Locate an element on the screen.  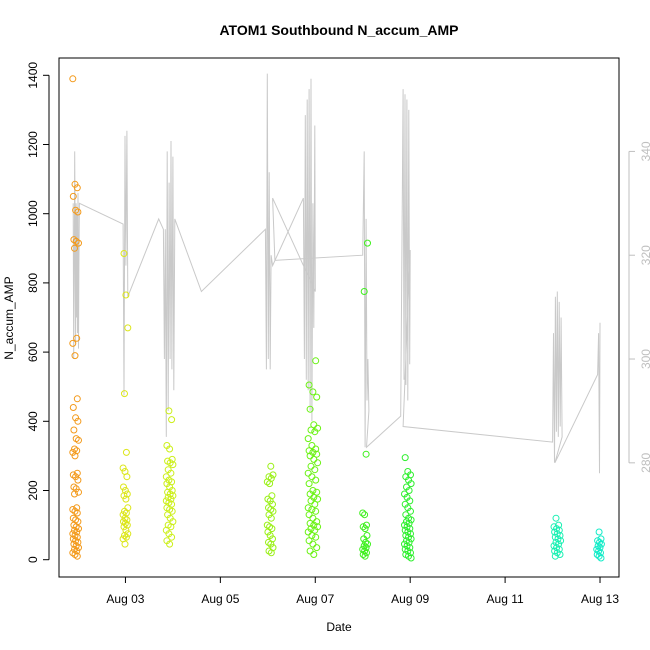
x-axis-label: Date is located at coordinates (339, 627).